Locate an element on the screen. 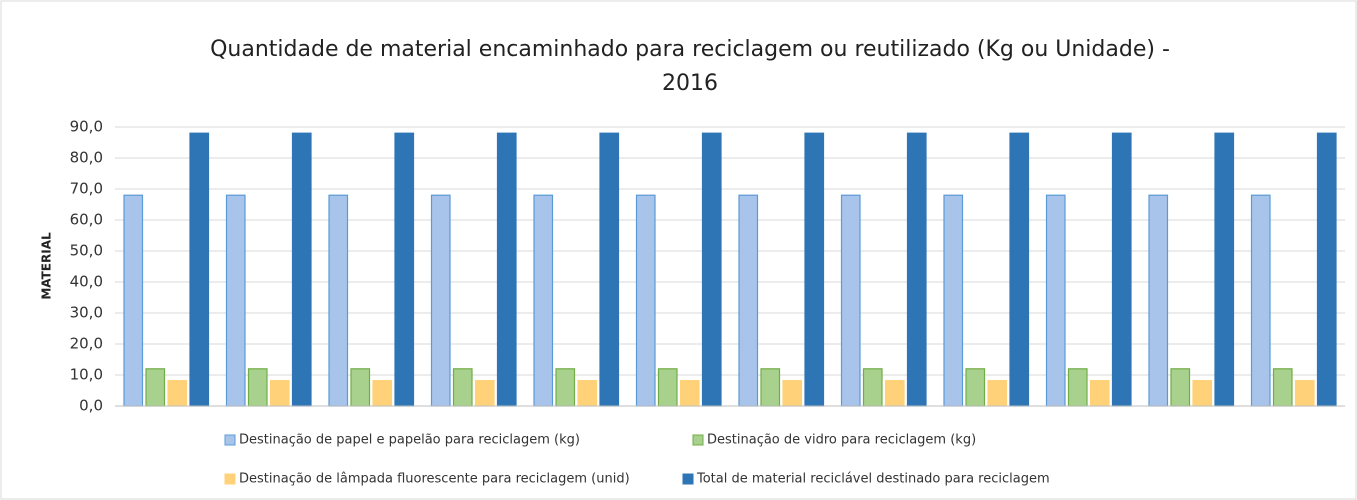 This screenshot has height=500, width=1357. y-axis-label: MATERIAL is located at coordinates (47, 266).